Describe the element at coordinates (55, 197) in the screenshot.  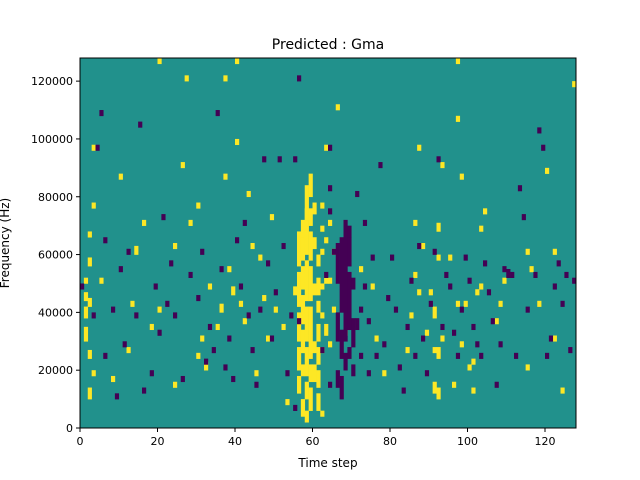
I see `y-tick-label: 80000` at that location.